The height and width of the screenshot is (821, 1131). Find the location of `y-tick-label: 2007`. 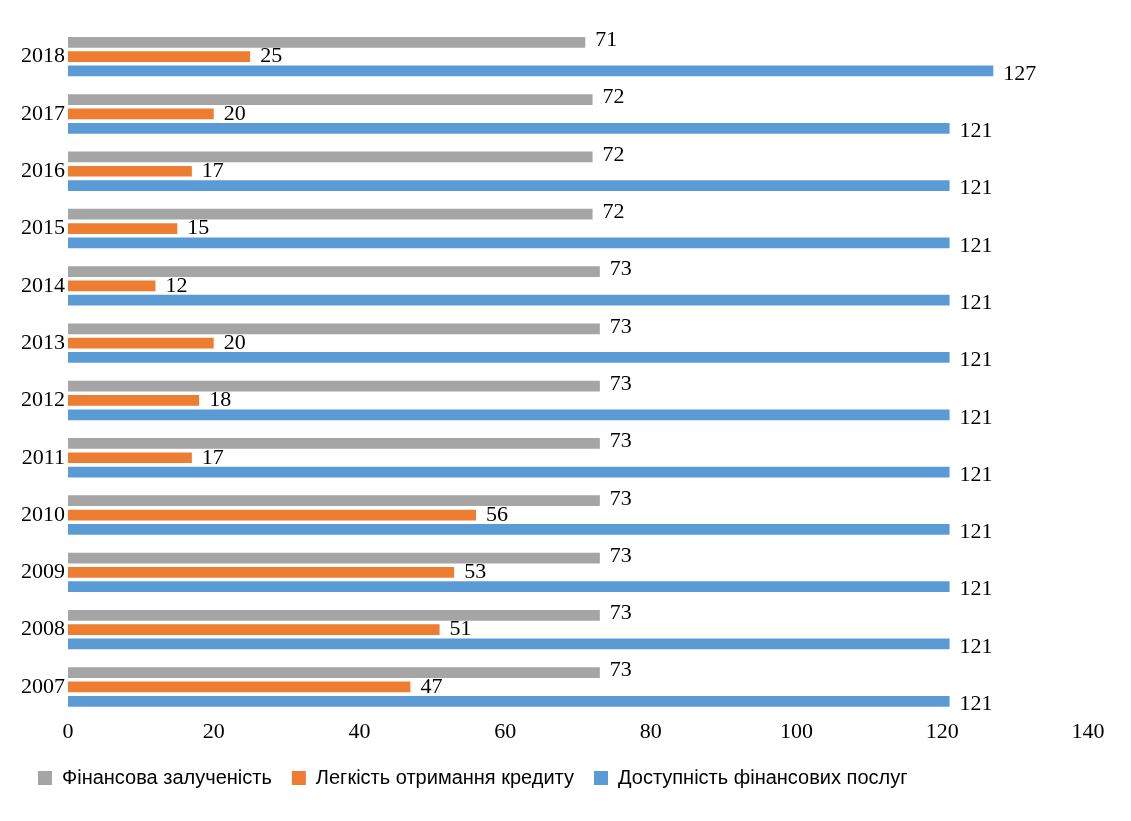

y-tick-label: 2007 is located at coordinates (43, 685).